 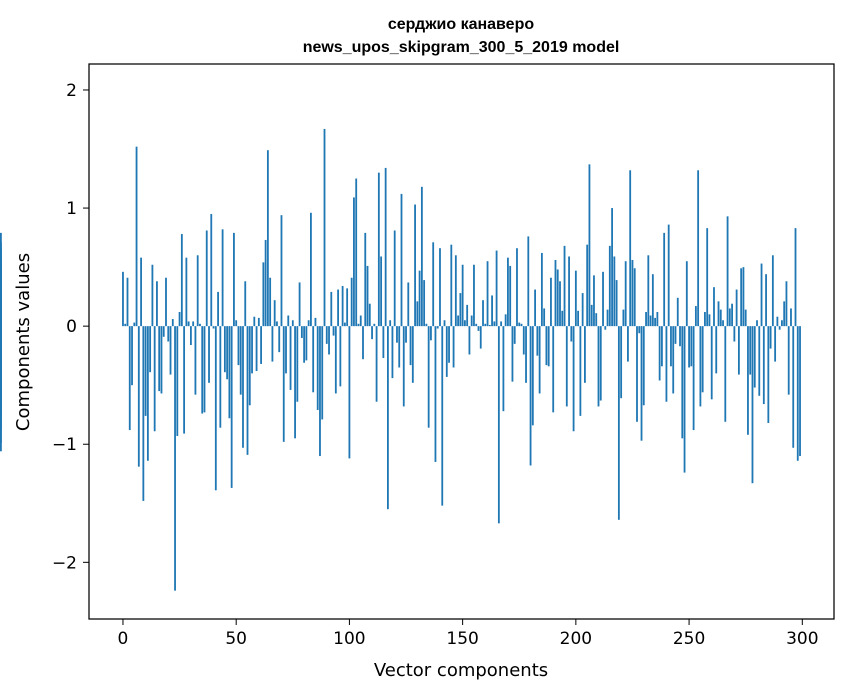 I want to click on x-tick-label: 250, so click(x=689, y=639).